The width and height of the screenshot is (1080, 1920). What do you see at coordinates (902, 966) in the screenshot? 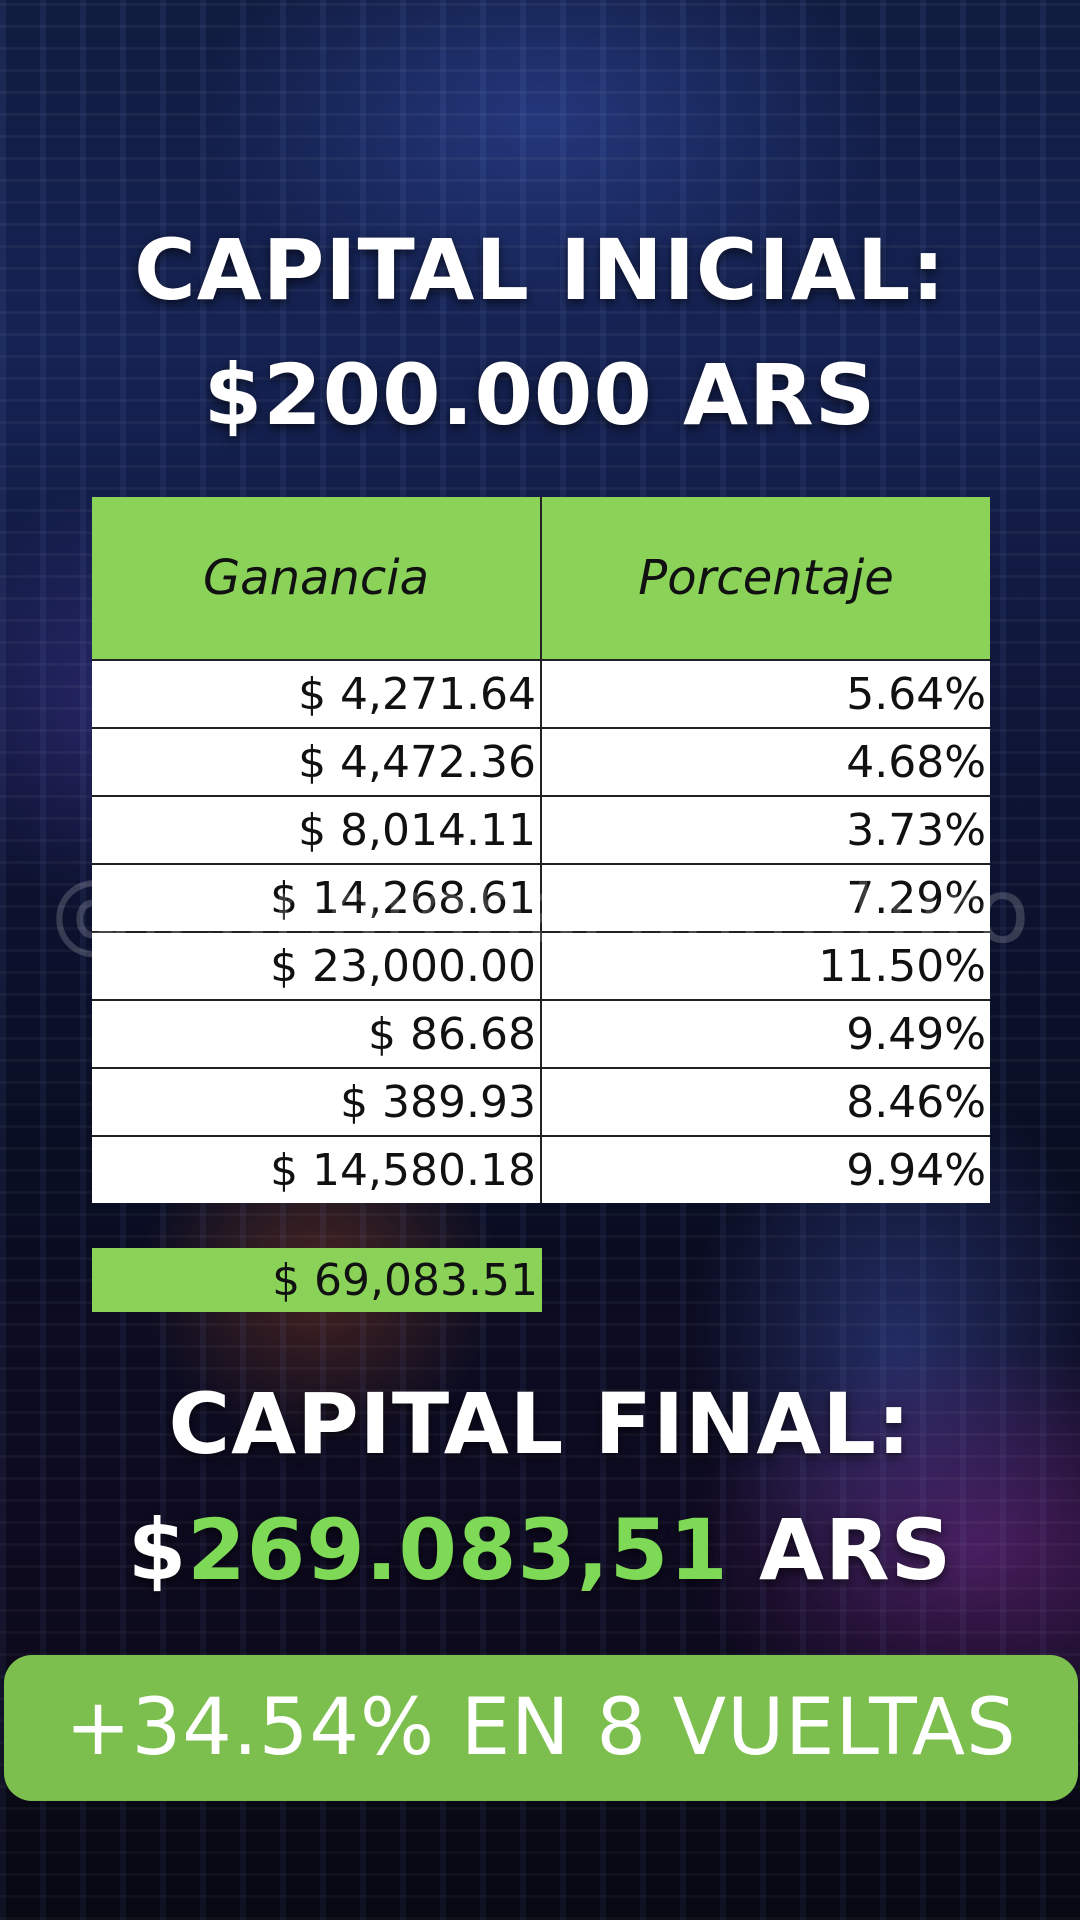
I see `cell-porcentaje: 11.50%` at bounding box center [902, 966].